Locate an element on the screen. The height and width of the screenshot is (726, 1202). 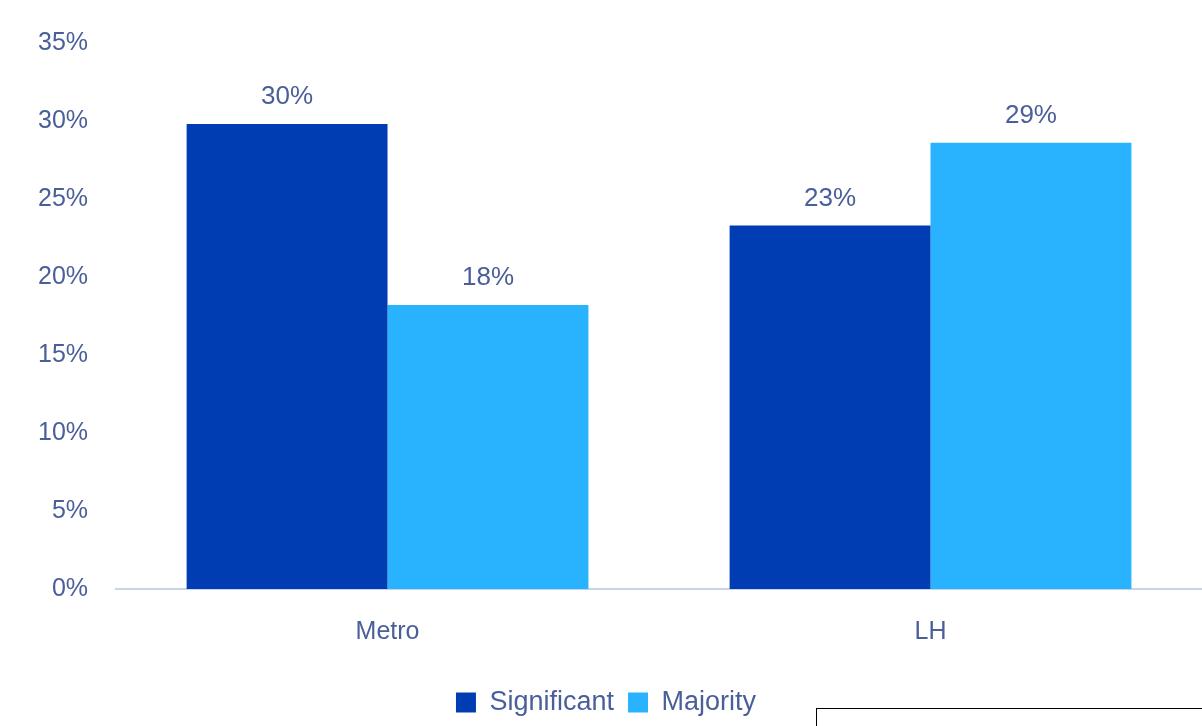
y-tick-label: 30% is located at coordinates (63, 118).